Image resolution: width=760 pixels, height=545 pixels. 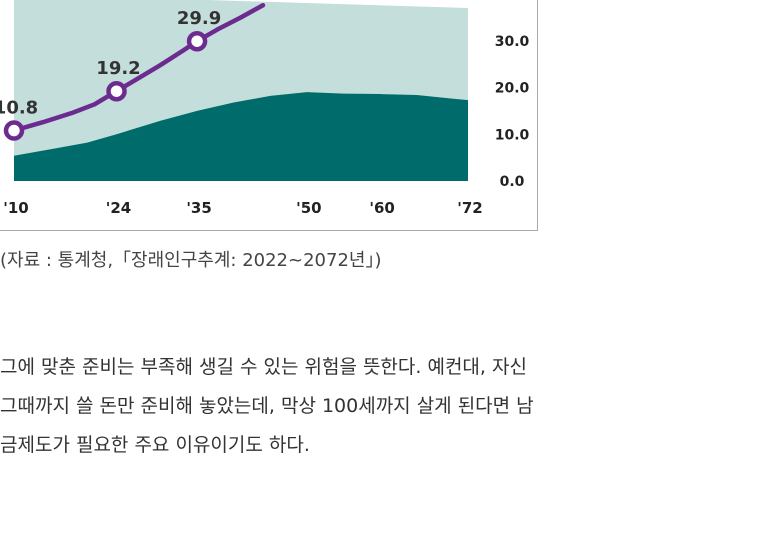 I want to click on data-label: 29.9, so click(x=199, y=18).